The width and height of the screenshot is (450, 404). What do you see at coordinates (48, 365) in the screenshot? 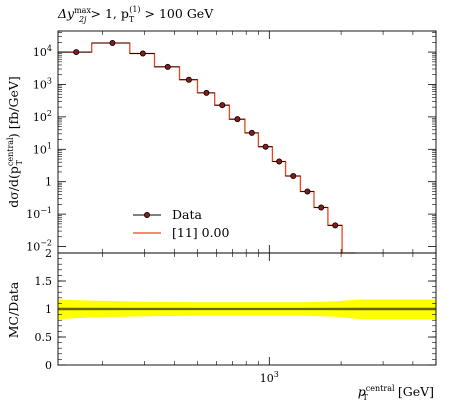
I see `ratio-y-tick-label: 0` at bounding box center [48, 365].